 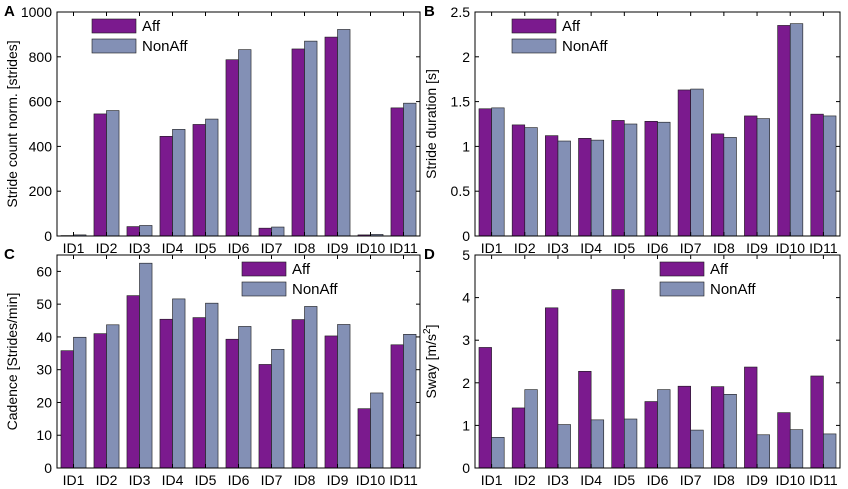 I want to click on y-axis-label: Stride count norm. [strides], so click(x=12, y=123).